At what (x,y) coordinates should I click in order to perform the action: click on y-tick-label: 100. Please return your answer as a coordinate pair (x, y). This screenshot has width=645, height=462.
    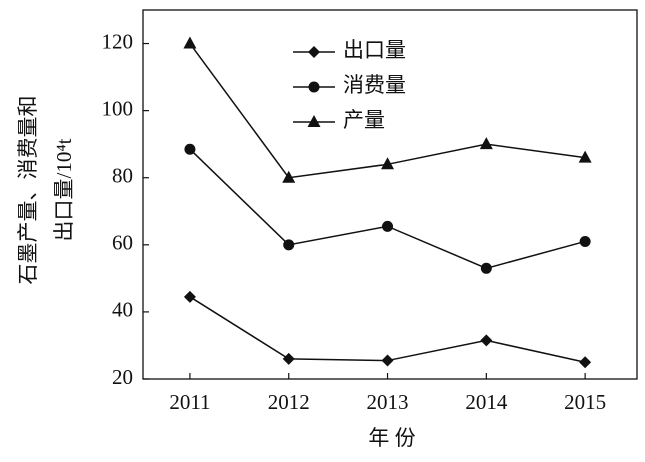
    Looking at the image, I should click on (118, 108).